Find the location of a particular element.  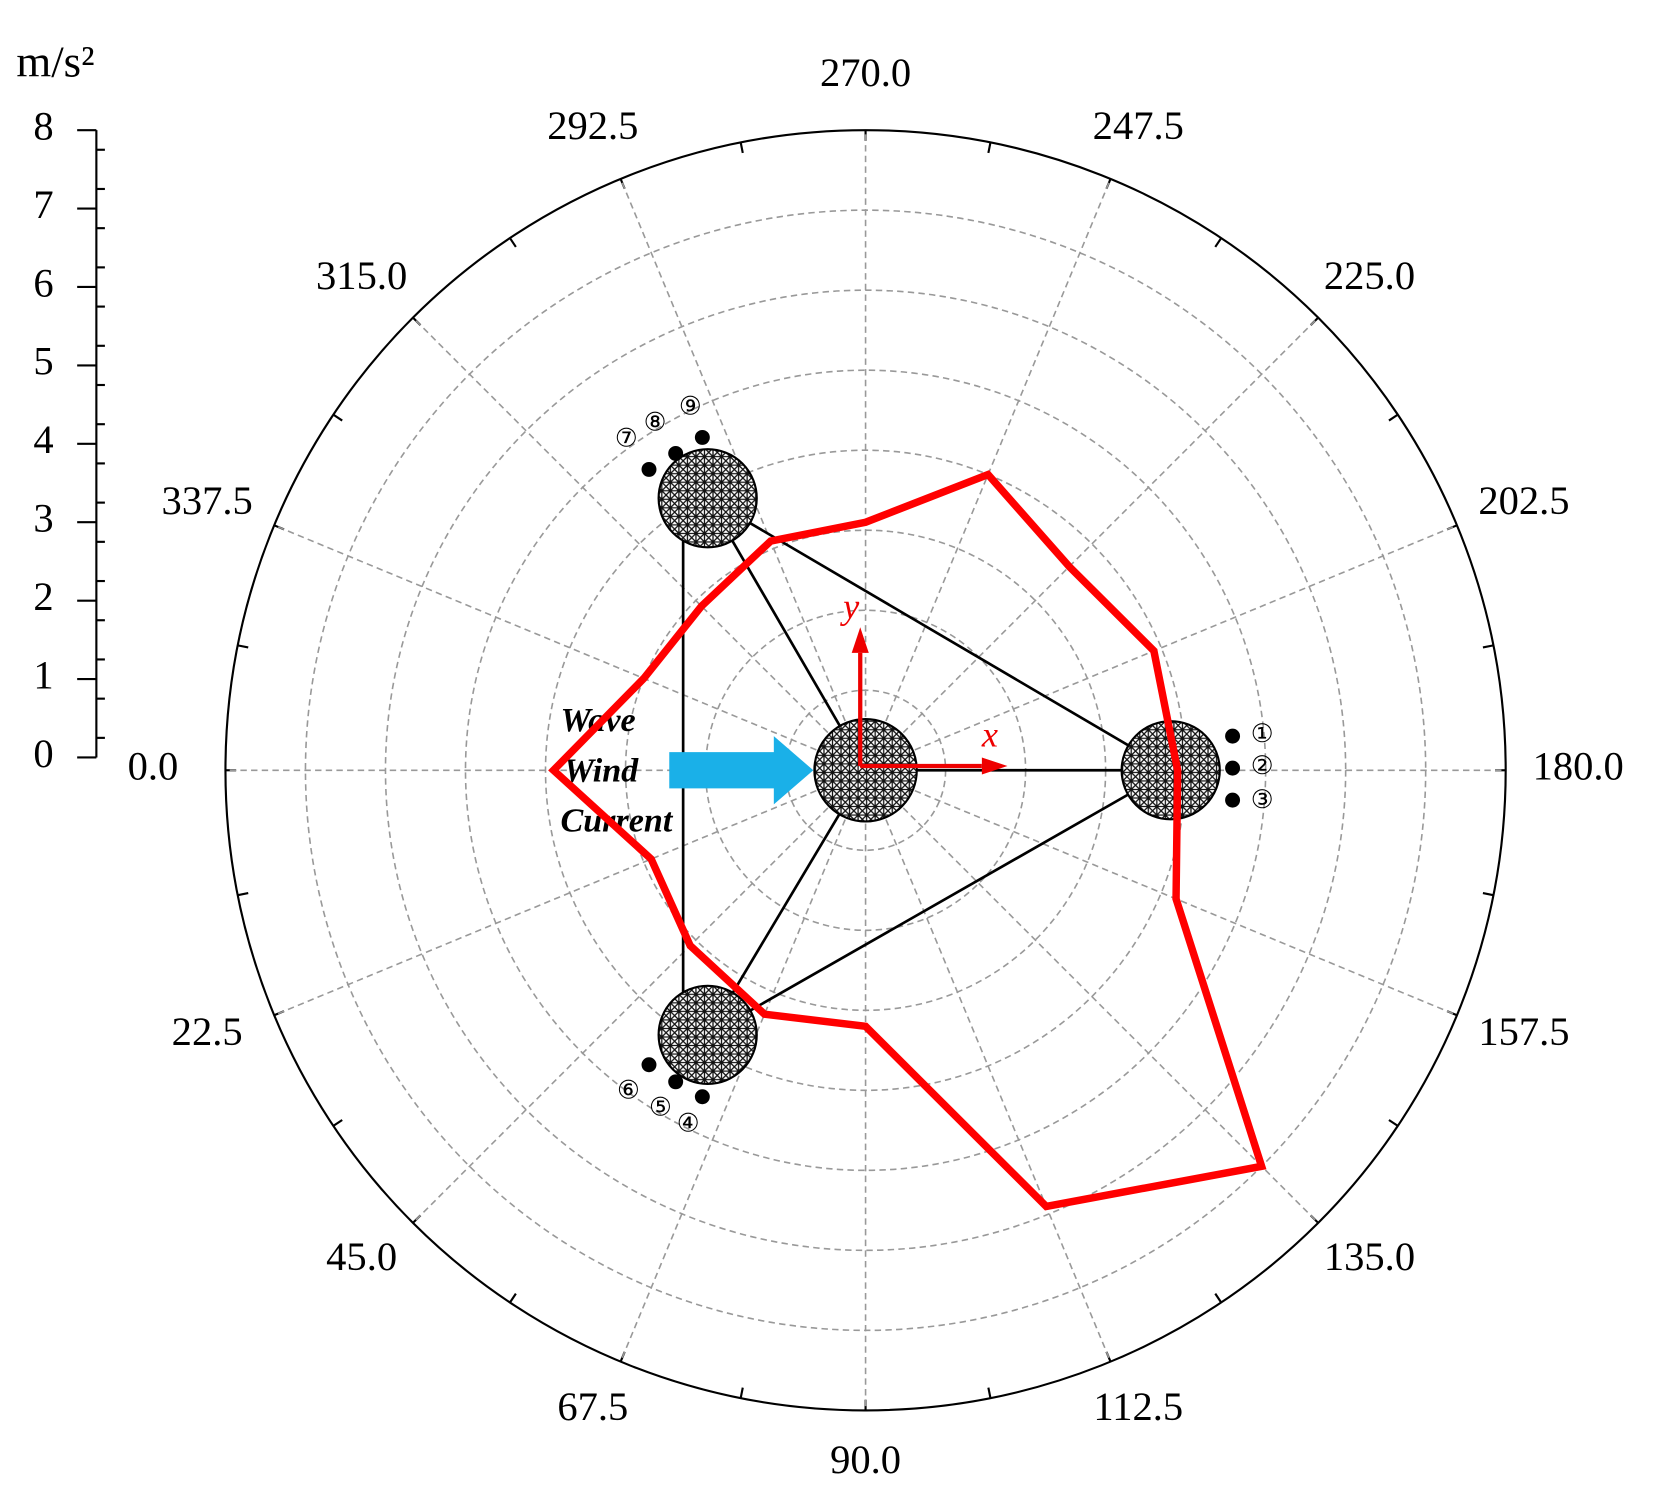

theta-tick-label: 67.5 is located at coordinates (592, 1406).